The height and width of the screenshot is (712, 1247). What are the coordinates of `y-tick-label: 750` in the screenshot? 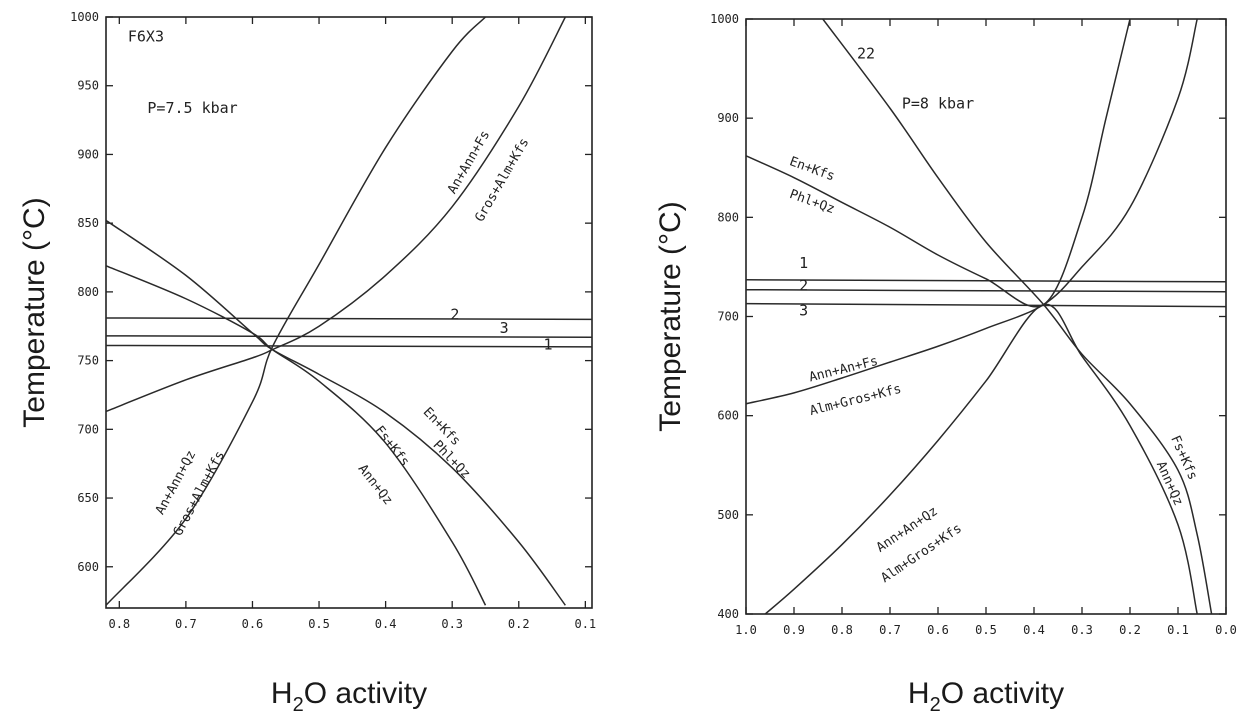 It's located at (88, 361).